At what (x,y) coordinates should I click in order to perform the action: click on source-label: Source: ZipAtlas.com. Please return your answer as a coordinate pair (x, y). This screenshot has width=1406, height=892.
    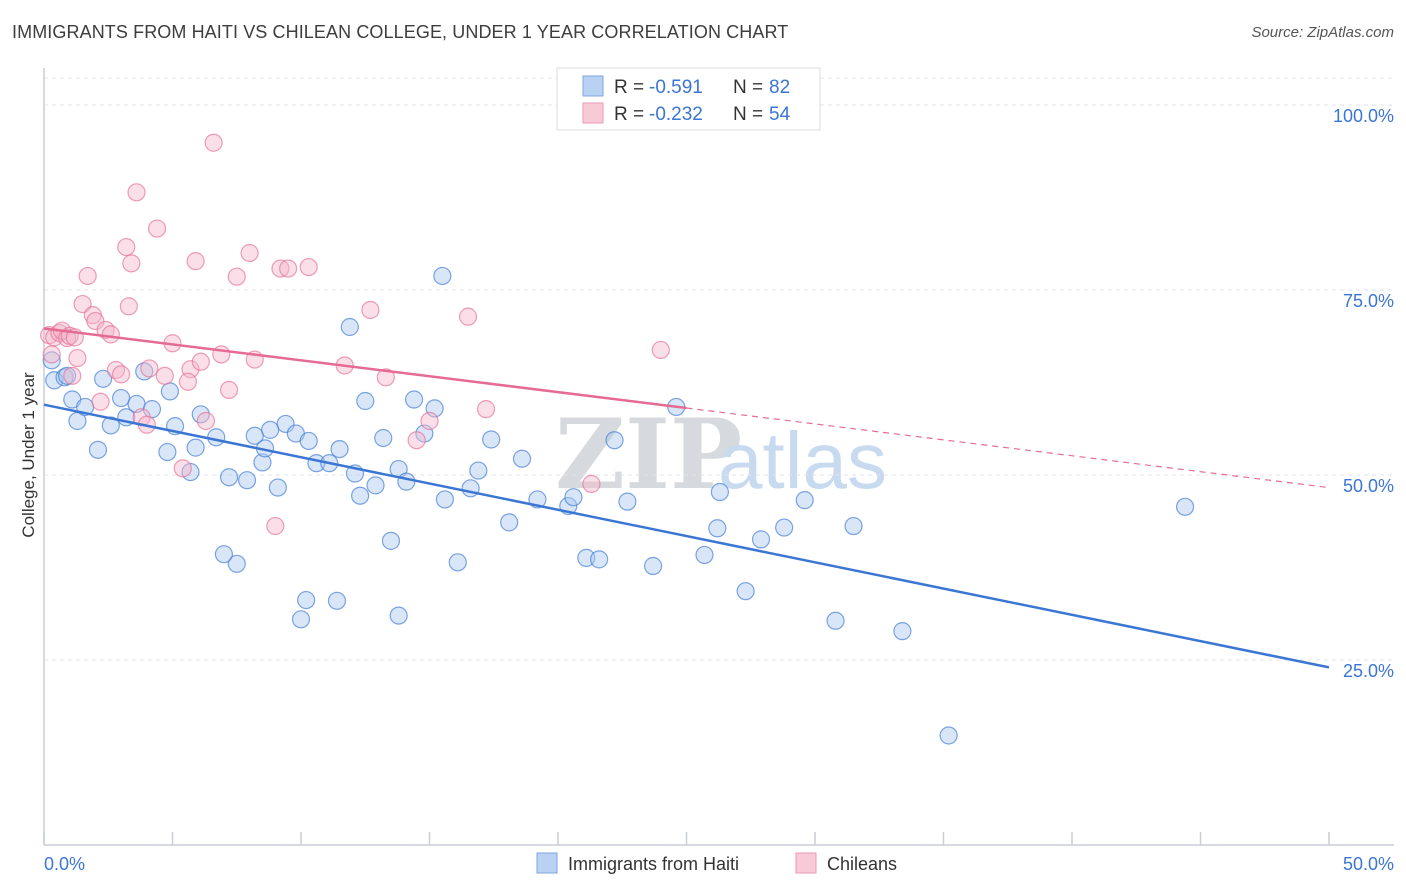
    Looking at the image, I should click on (1322, 32).